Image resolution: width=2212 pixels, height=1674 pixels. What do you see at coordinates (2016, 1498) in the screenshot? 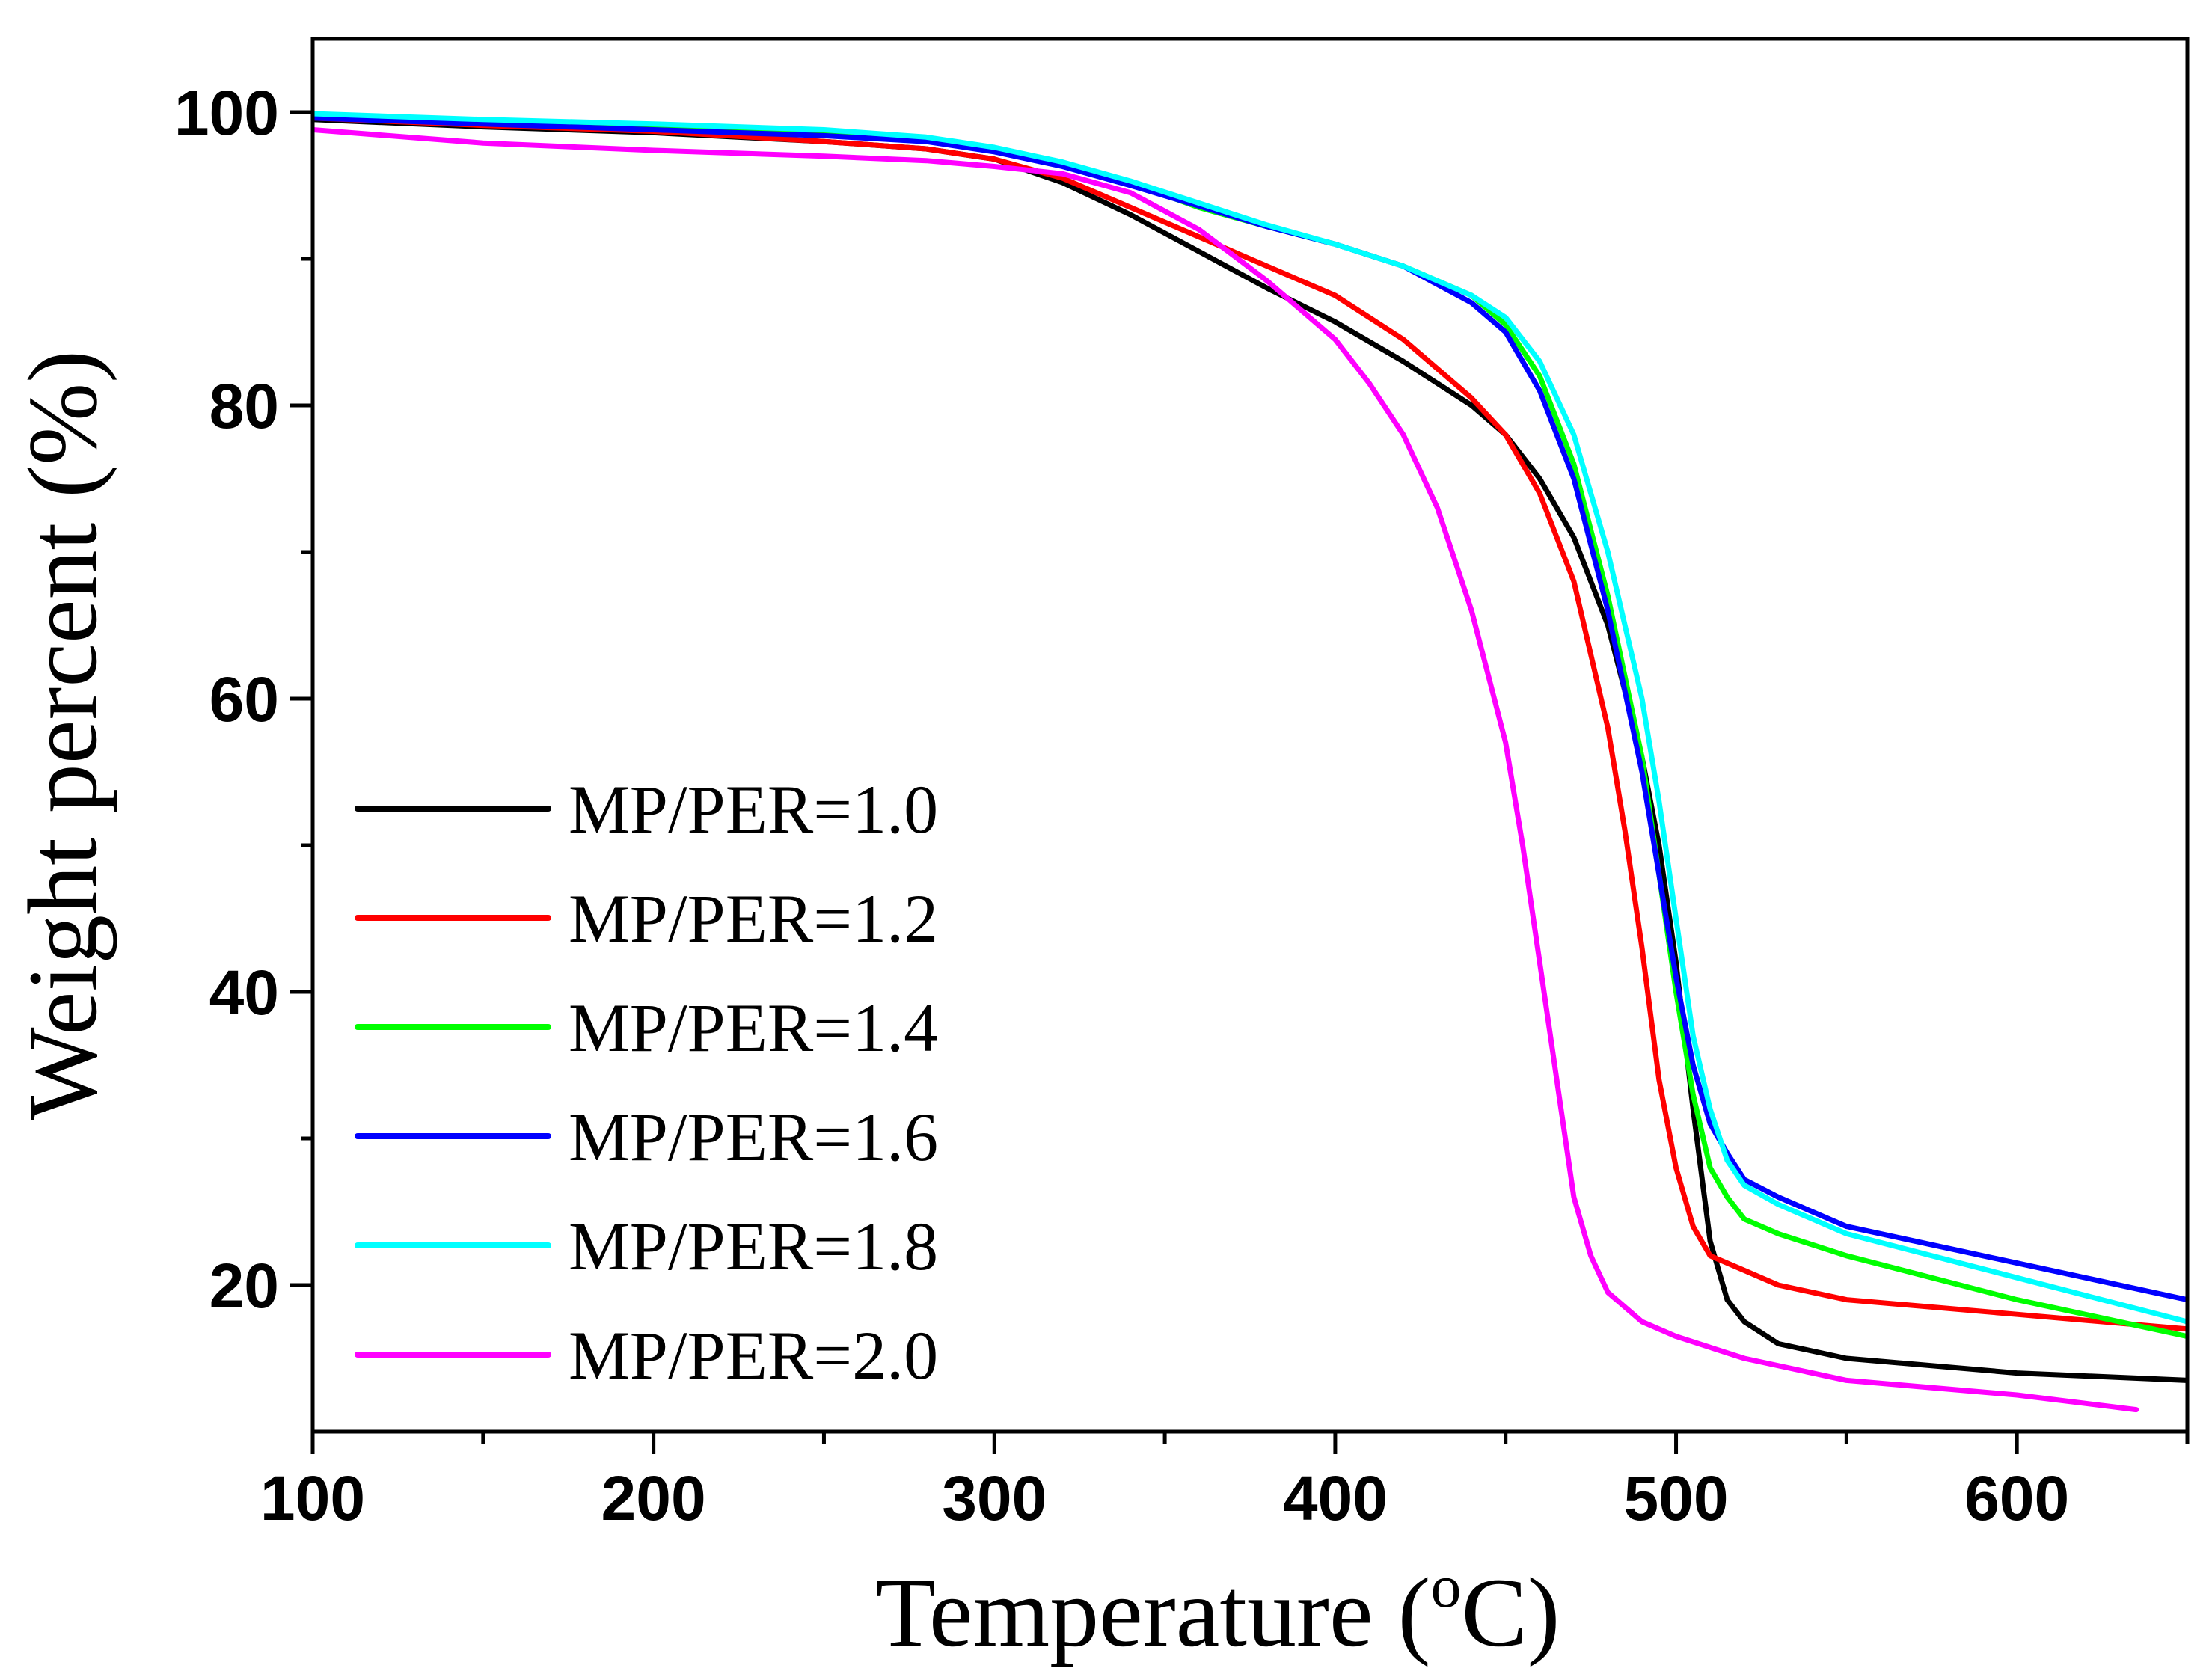
I see `x-tick-label: 600` at bounding box center [2016, 1498].